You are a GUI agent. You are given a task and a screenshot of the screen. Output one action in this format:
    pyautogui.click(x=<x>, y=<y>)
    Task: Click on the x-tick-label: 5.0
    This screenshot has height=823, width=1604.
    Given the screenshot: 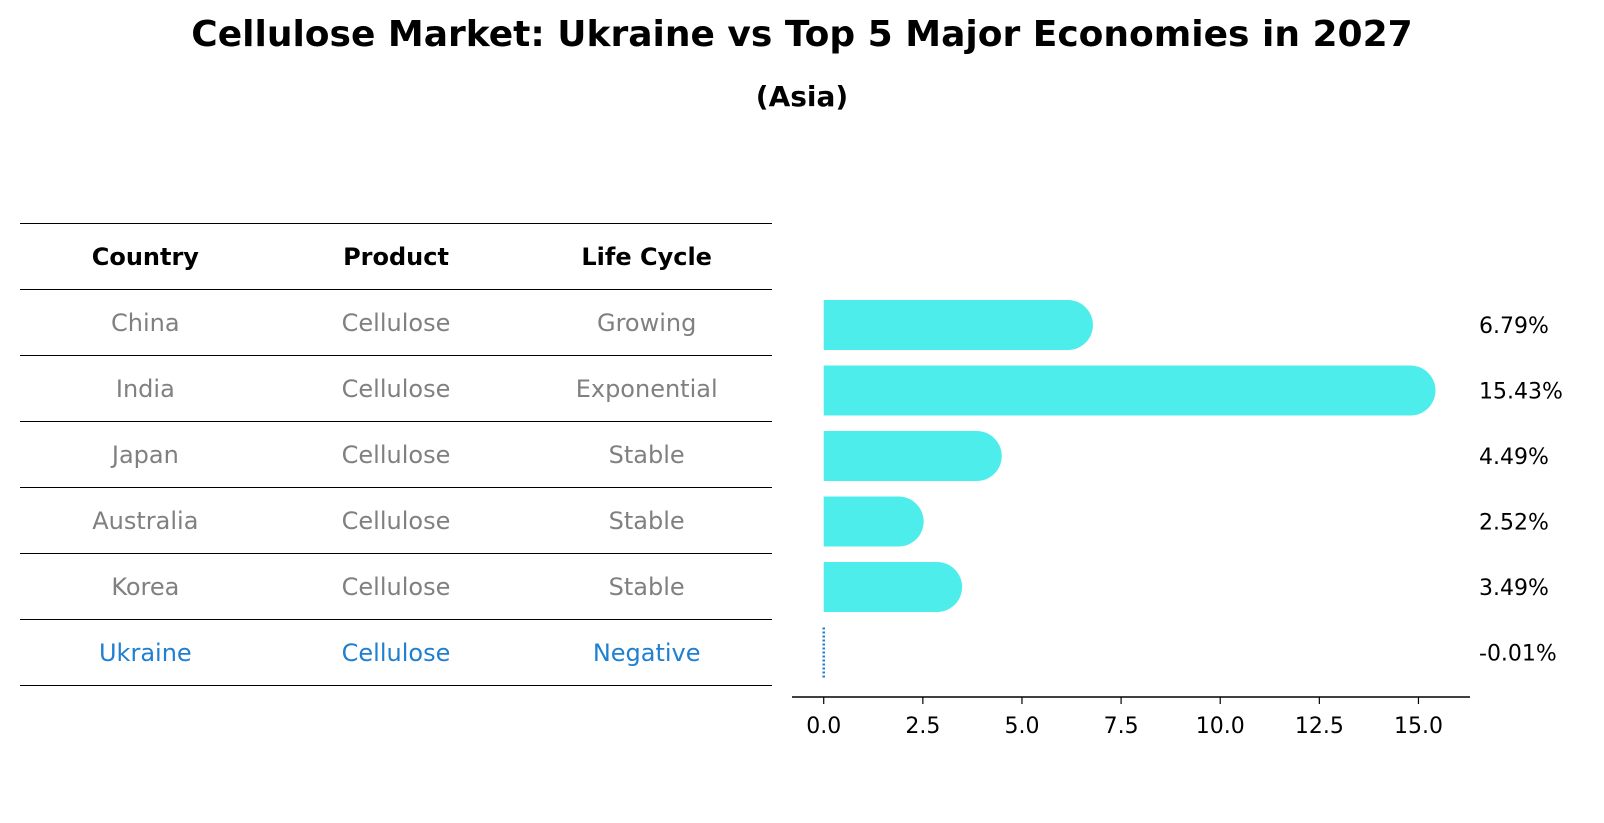 What is the action you would take?
    pyautogui.click(x=1021, y=726)
    